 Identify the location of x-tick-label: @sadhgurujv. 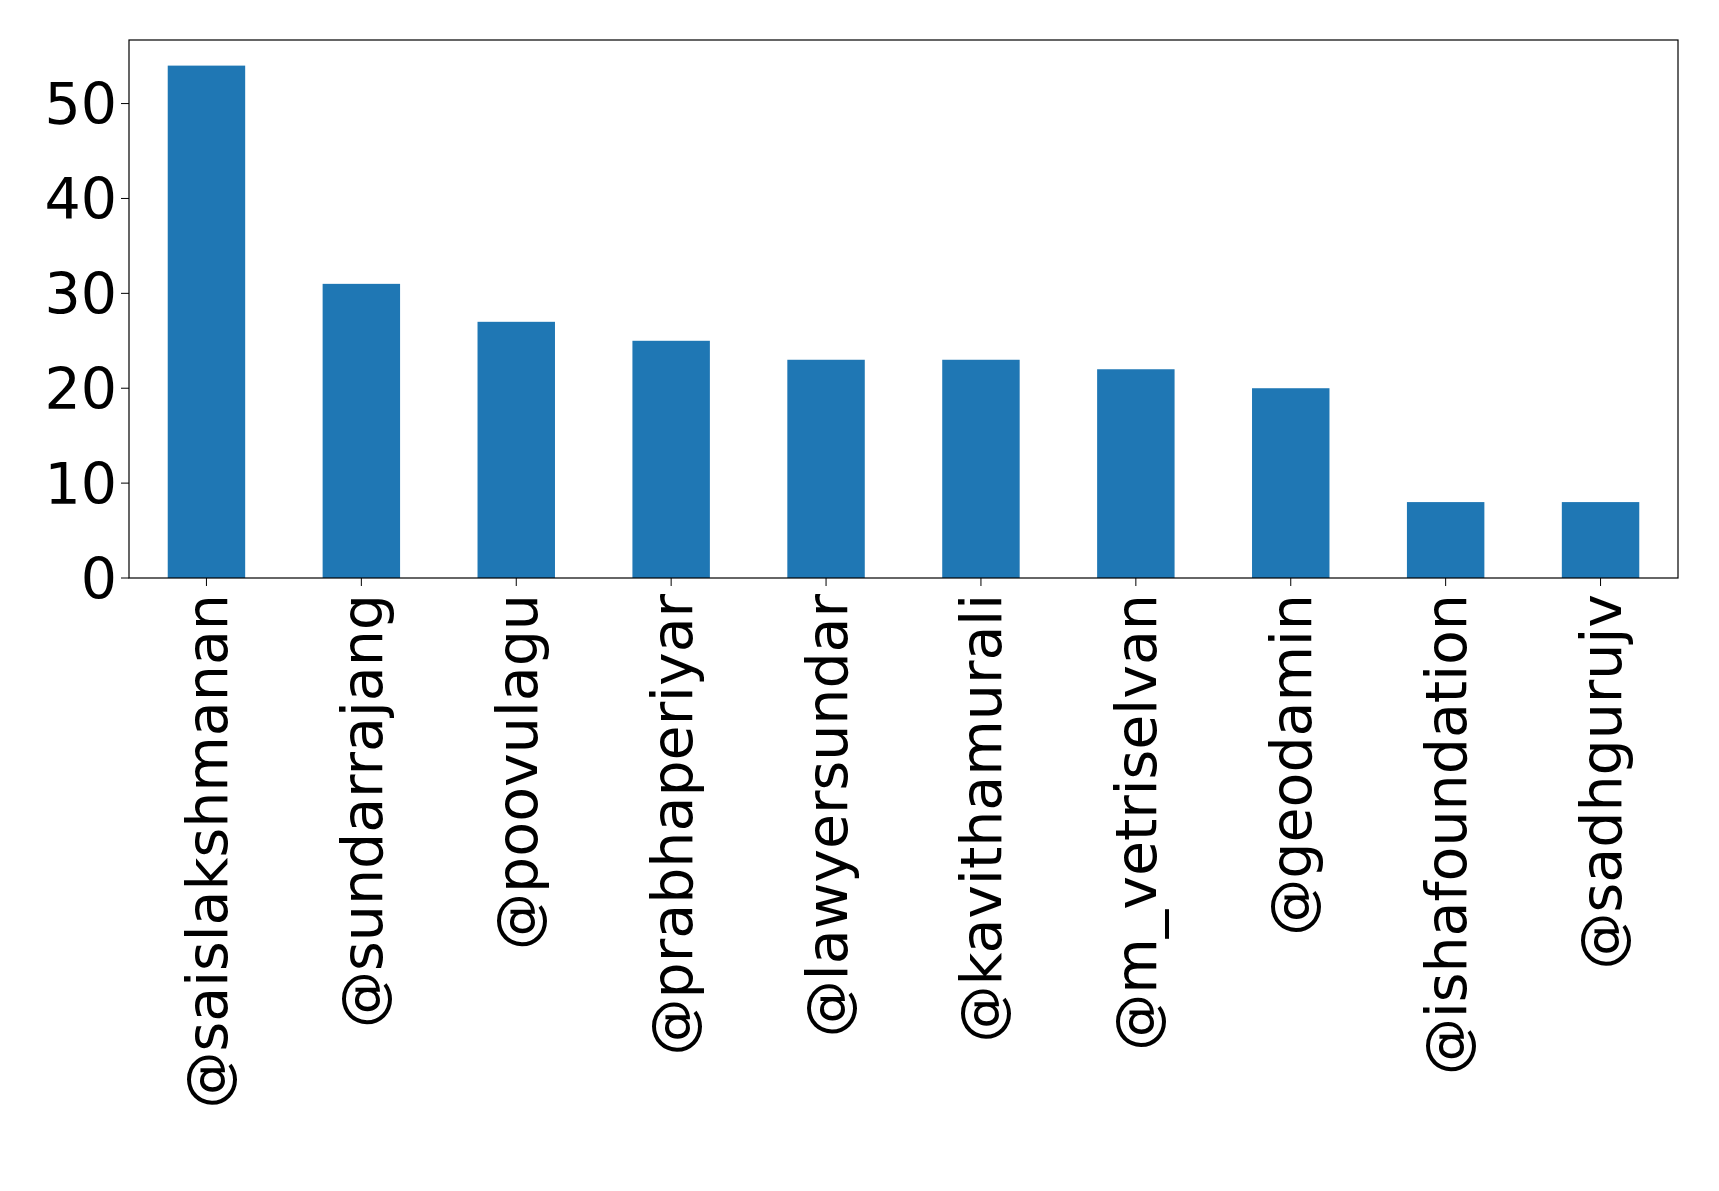
(1601, 782).